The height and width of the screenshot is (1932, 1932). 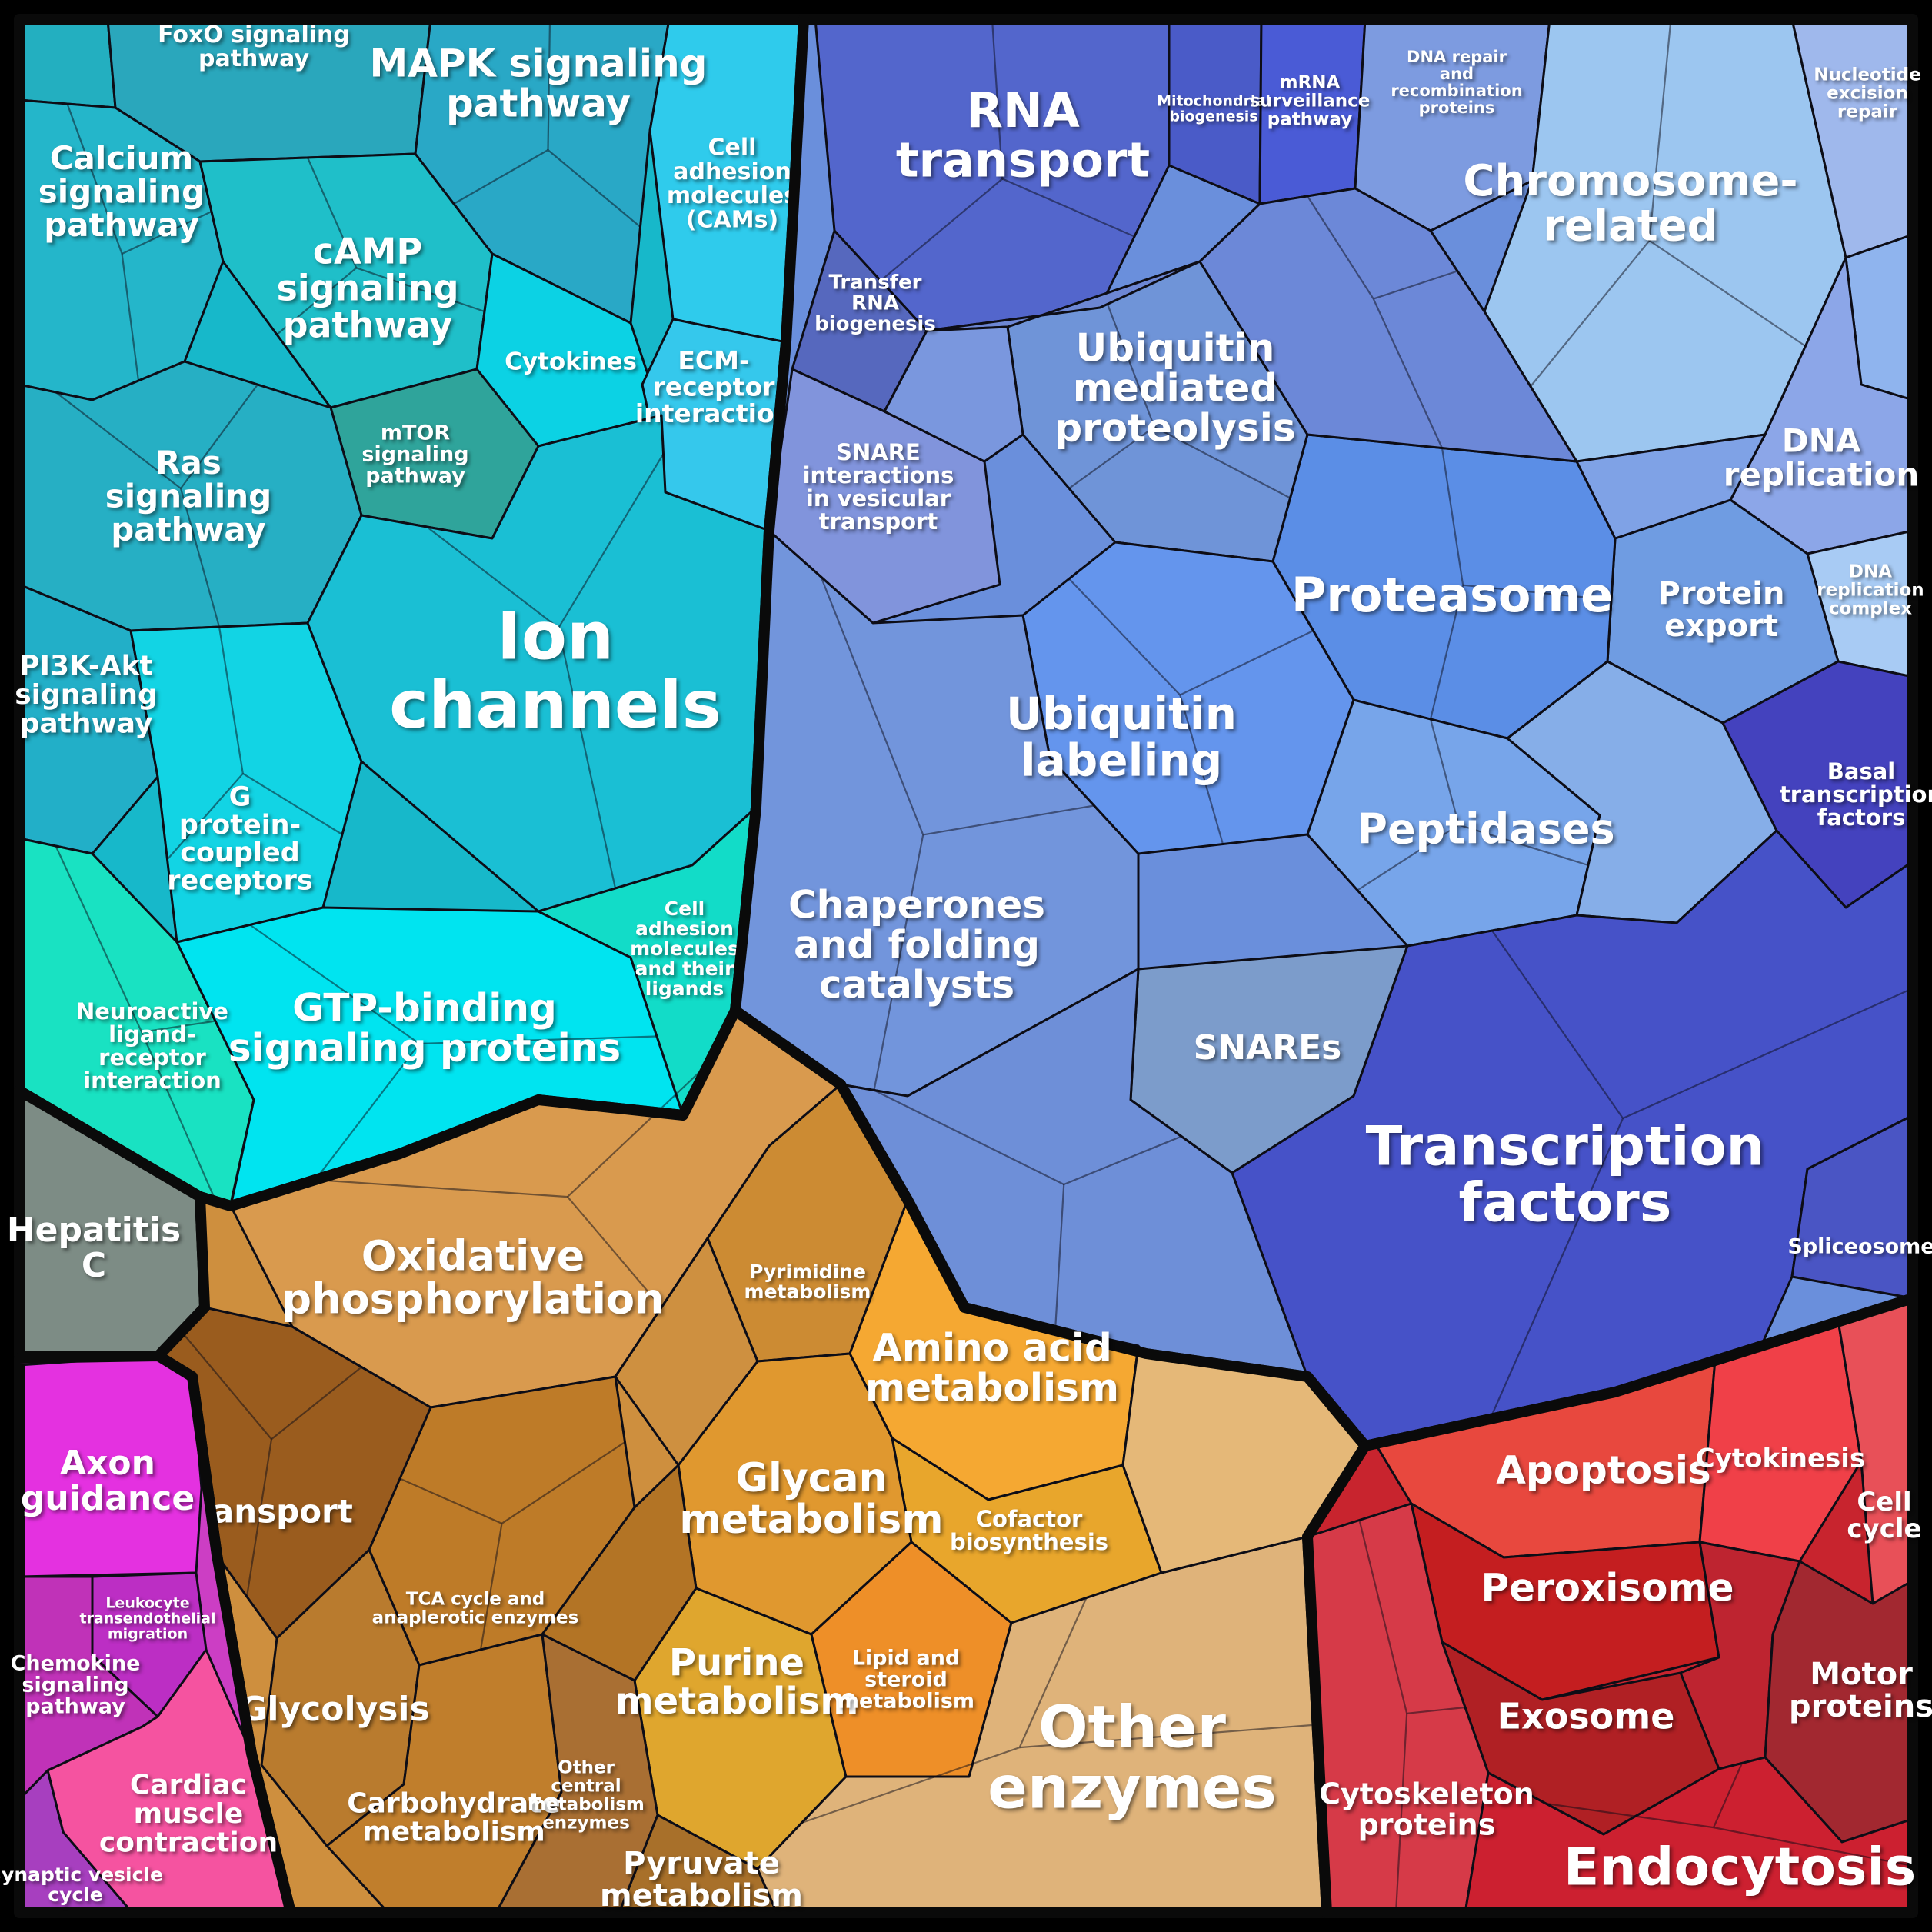 What do you see at coordinates (726, 181) in the screenshot?
I see `cell-cell-adhesion-molecules-cams` at bounding box center [726, 181].